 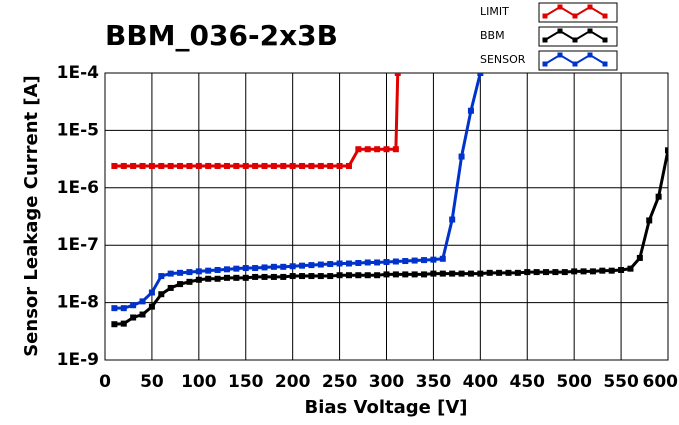 What do you see at coordinates (221, 35) in the screenshot?
I see `chart-title: BBM_036-2x3B` at bounding box center [221, 35].